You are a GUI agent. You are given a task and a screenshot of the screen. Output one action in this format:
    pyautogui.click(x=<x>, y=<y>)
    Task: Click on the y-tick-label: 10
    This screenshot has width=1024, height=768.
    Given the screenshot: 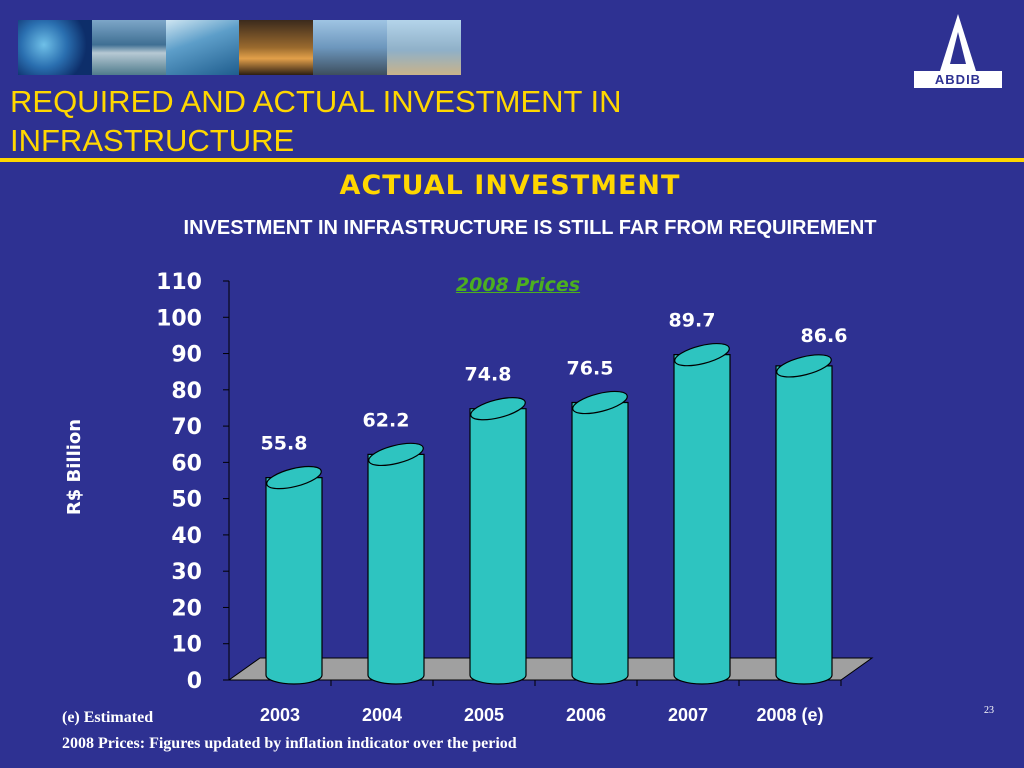 What is the action you would take?
    pyautogui.click(x=186, y=645)
    